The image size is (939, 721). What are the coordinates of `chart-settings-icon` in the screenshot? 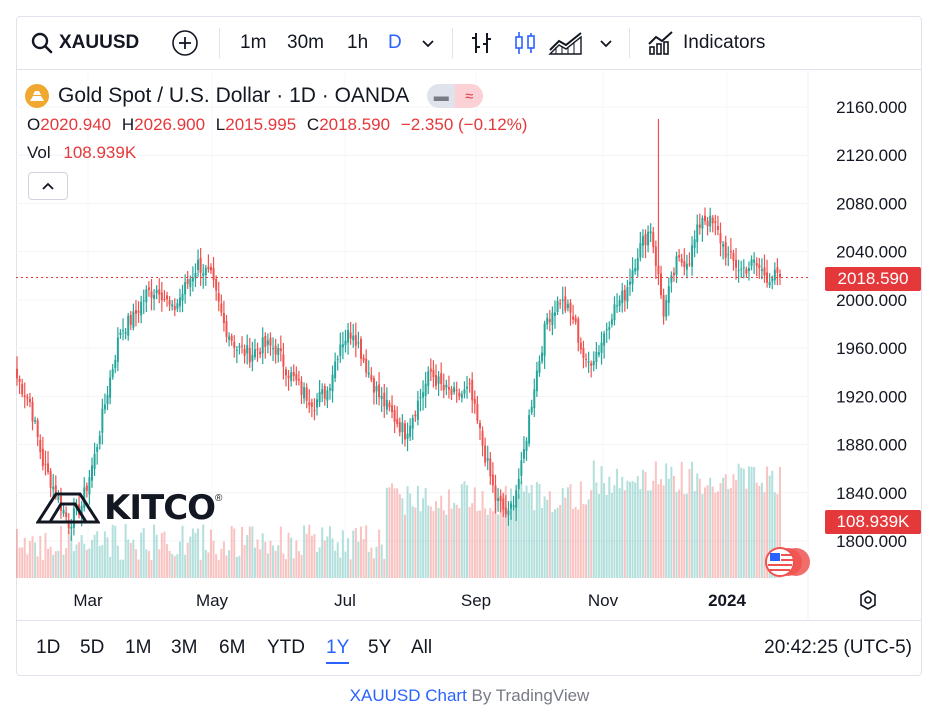 It's located at (868, 600).